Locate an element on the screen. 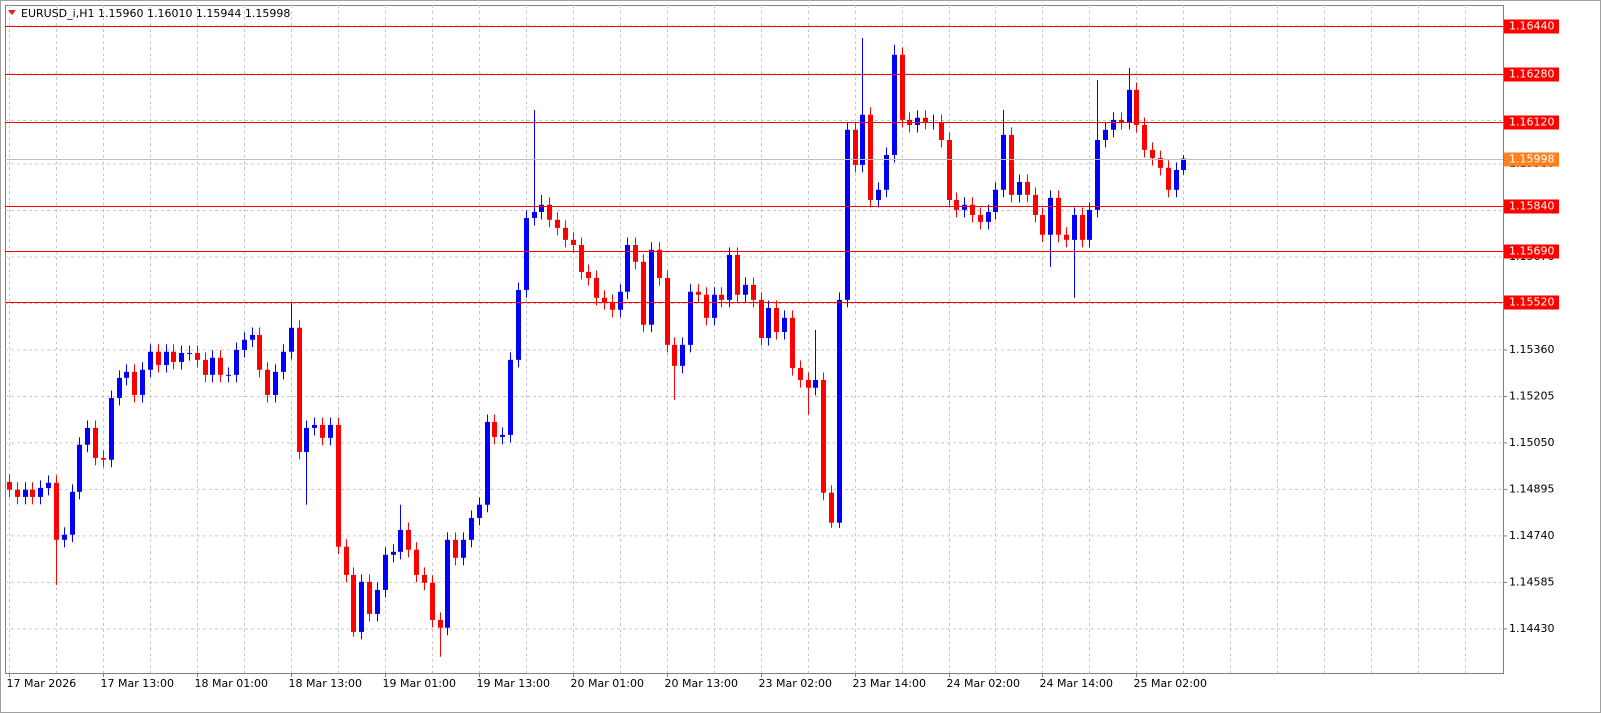 This screenshot has height=713, width=1601. x-tick-label: 25 Mar 02:00 is located at coordinates (1170, 683).